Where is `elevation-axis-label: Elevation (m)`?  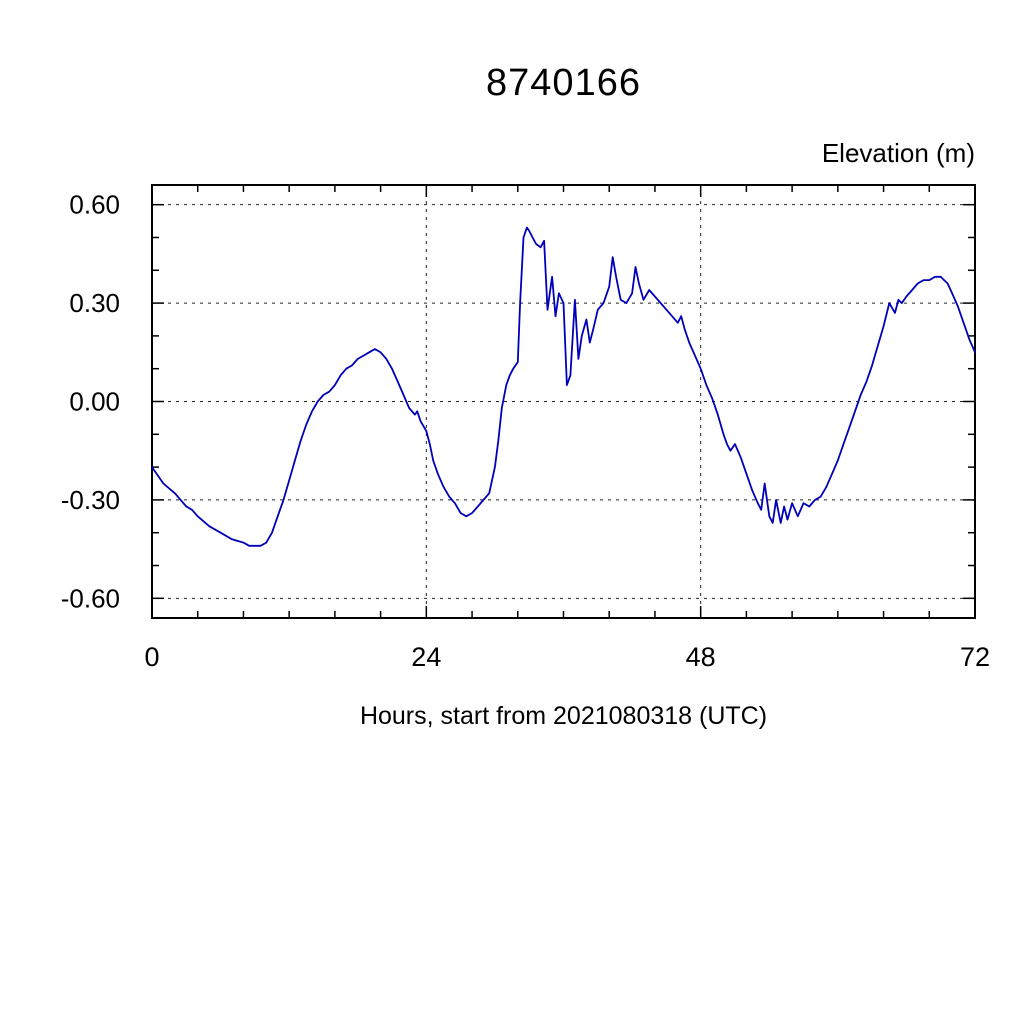 elevation-axis-label: Elevation (m) is located at coordinates (898, 153).